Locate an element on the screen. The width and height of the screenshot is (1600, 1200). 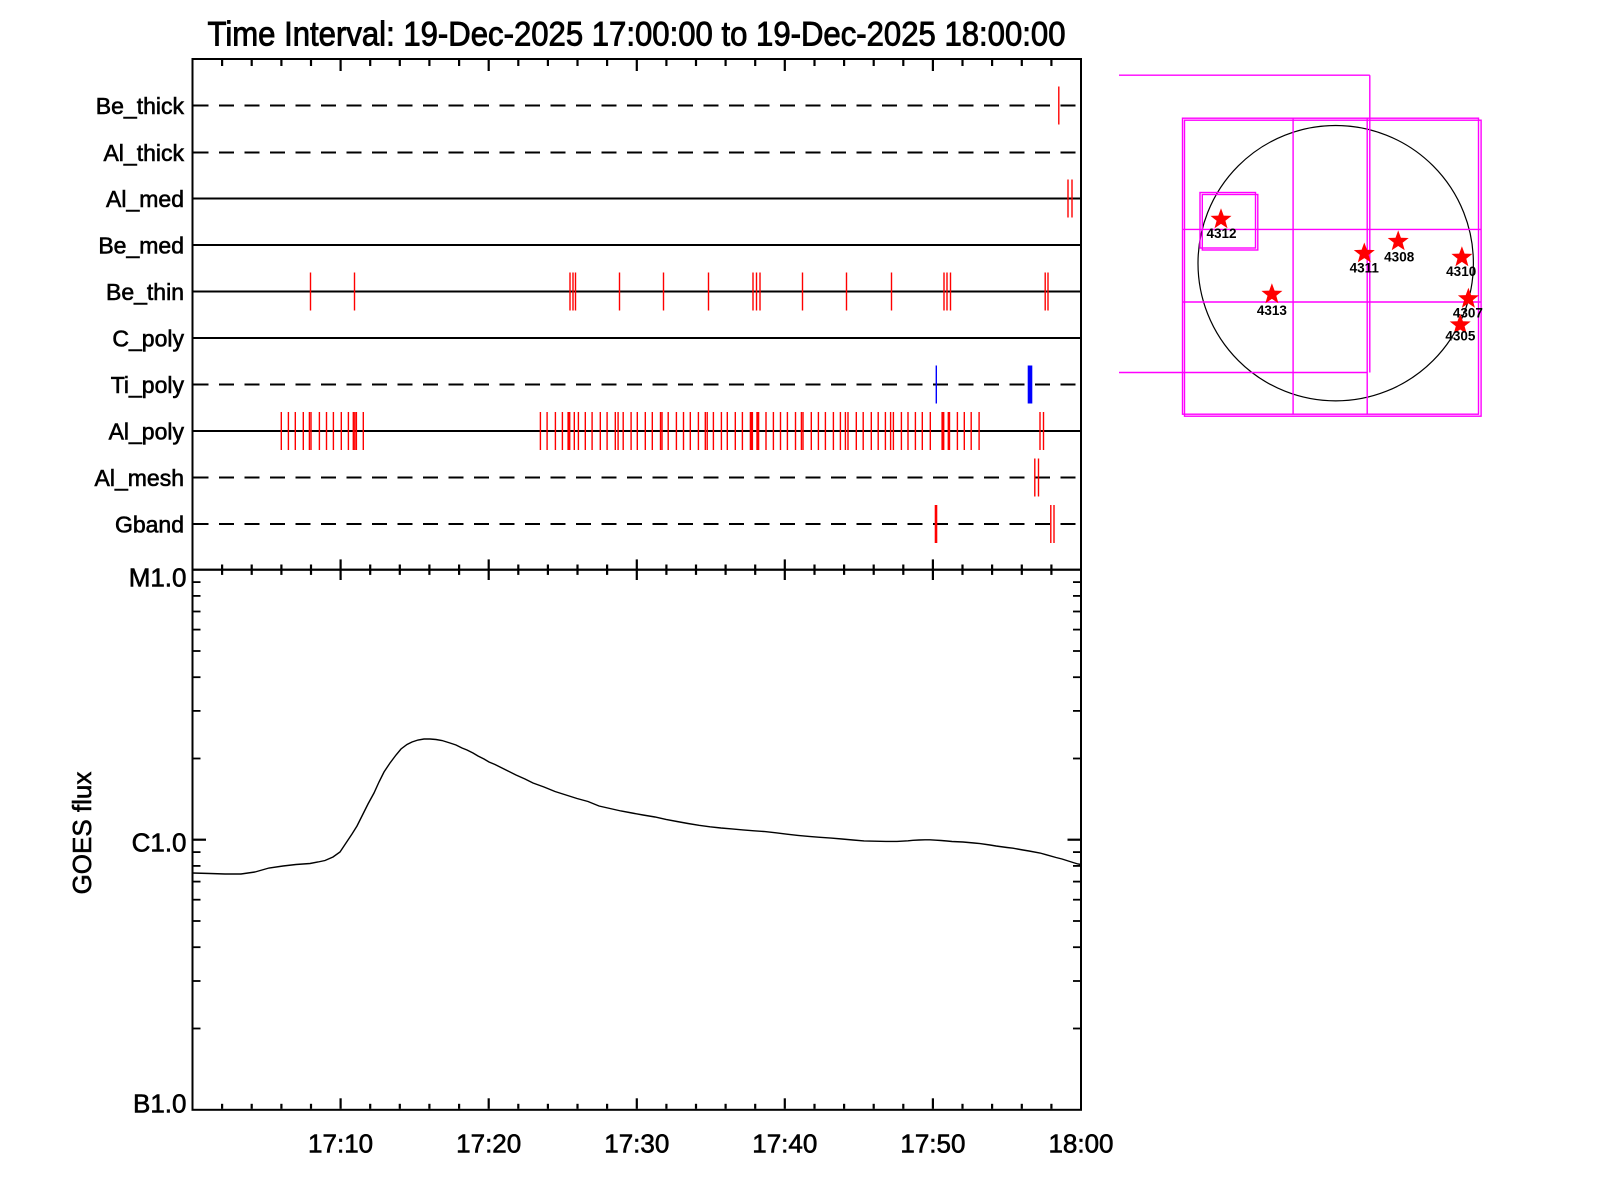
svg-text: Al_poly is located at coordinates (147, 431).